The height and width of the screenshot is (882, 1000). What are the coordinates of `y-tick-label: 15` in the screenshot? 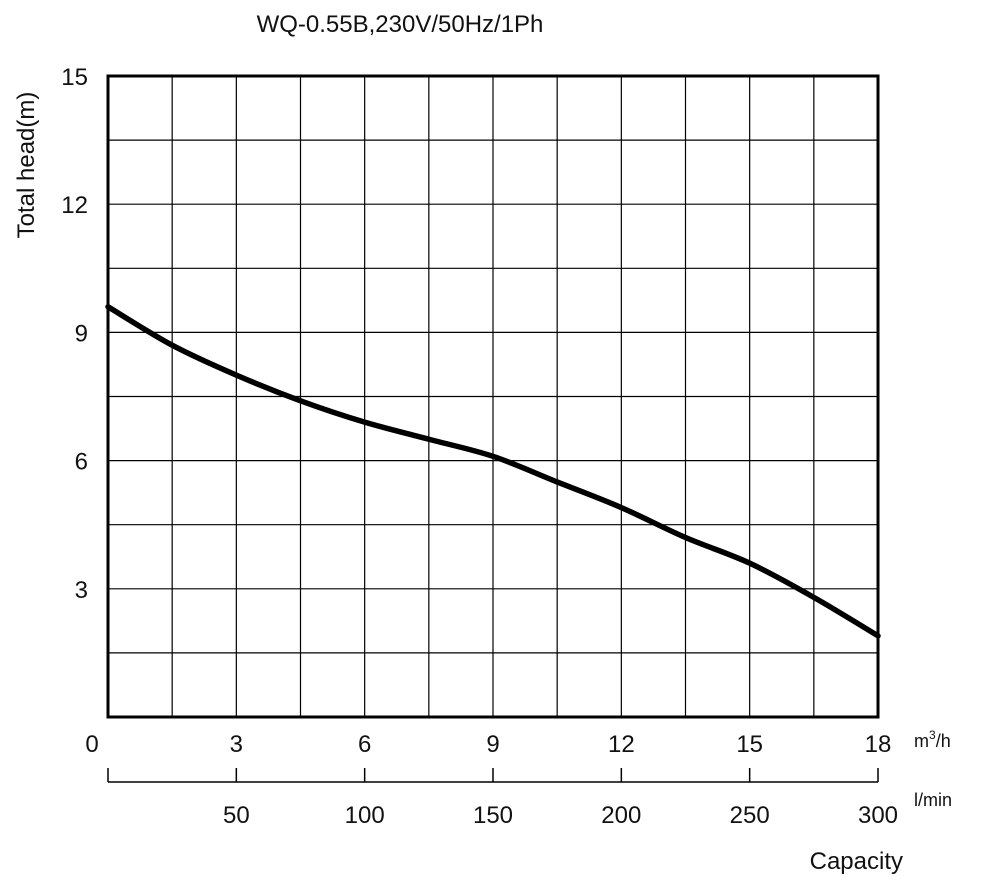 It's located at (74, 77).